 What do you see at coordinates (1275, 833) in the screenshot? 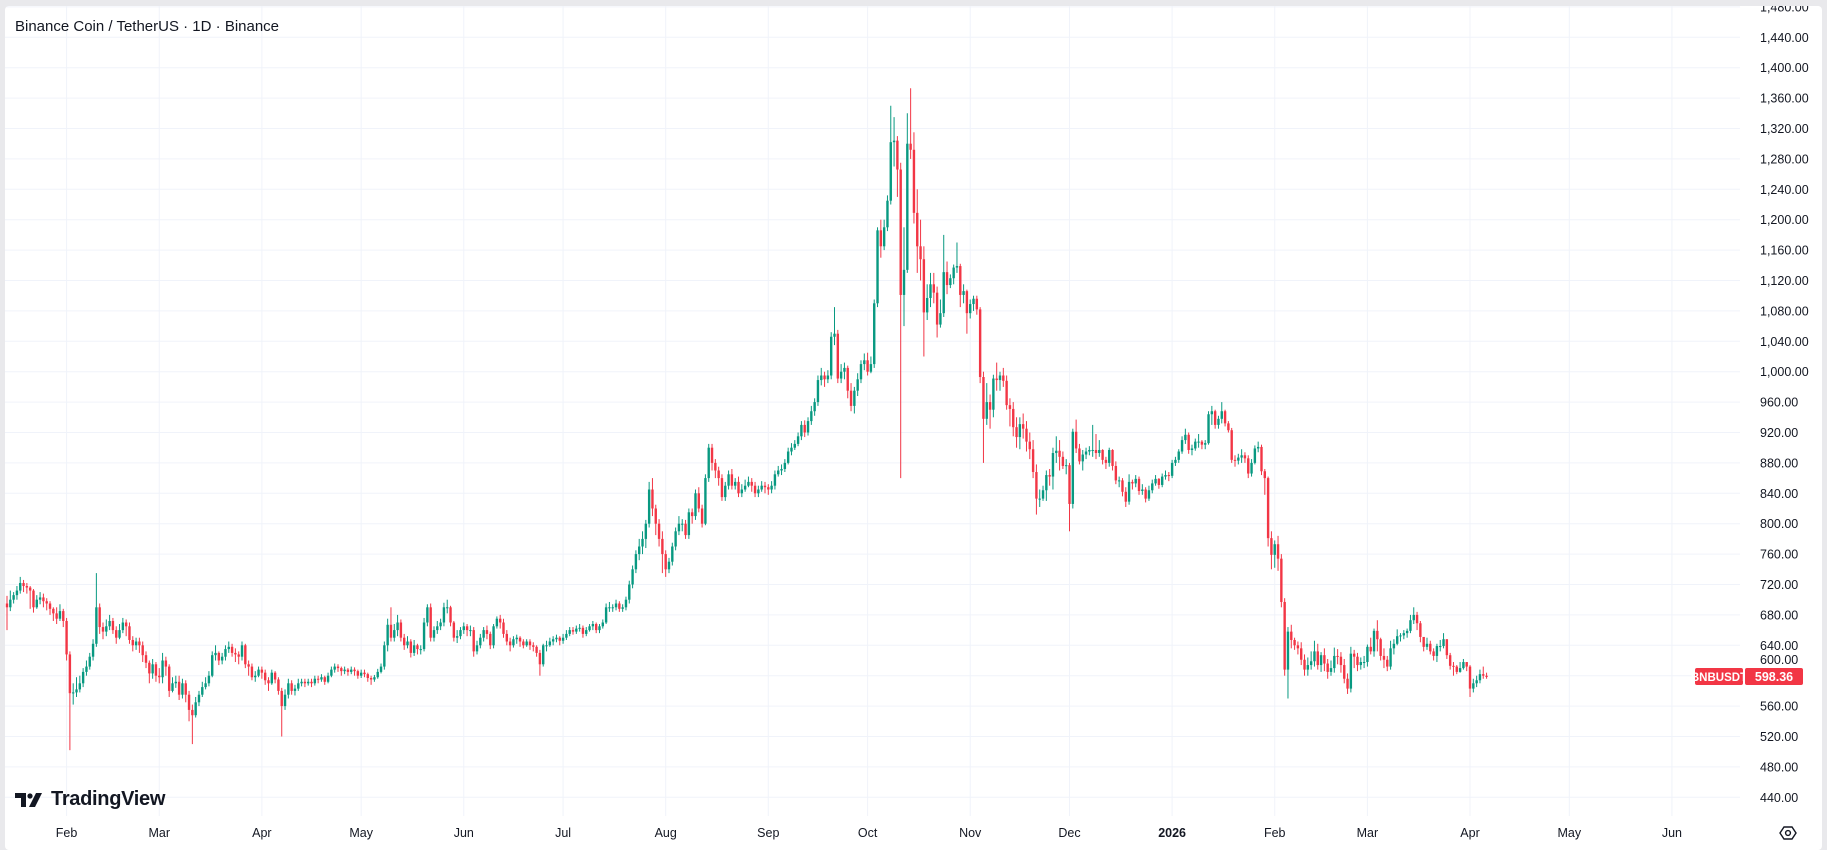
I see `x-tick-label: Feb` at bounding box center [1275, 833].